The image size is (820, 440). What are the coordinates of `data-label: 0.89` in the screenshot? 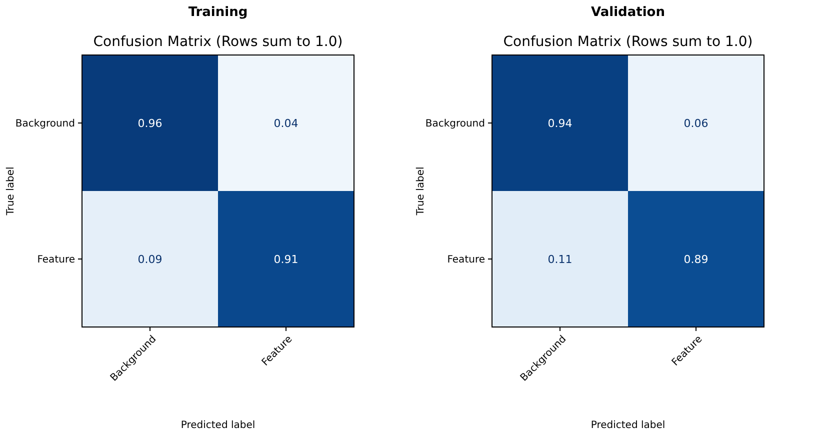 It's located at (696, 259).